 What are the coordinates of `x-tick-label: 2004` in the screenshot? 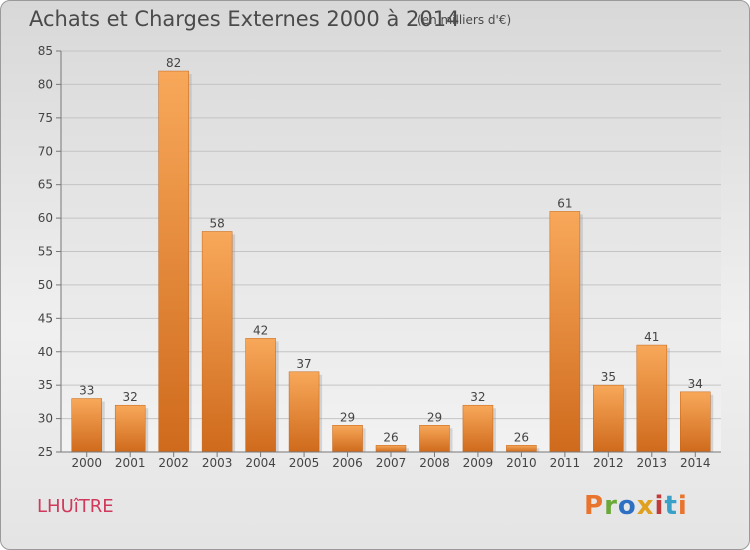 It's located at (260, 463).